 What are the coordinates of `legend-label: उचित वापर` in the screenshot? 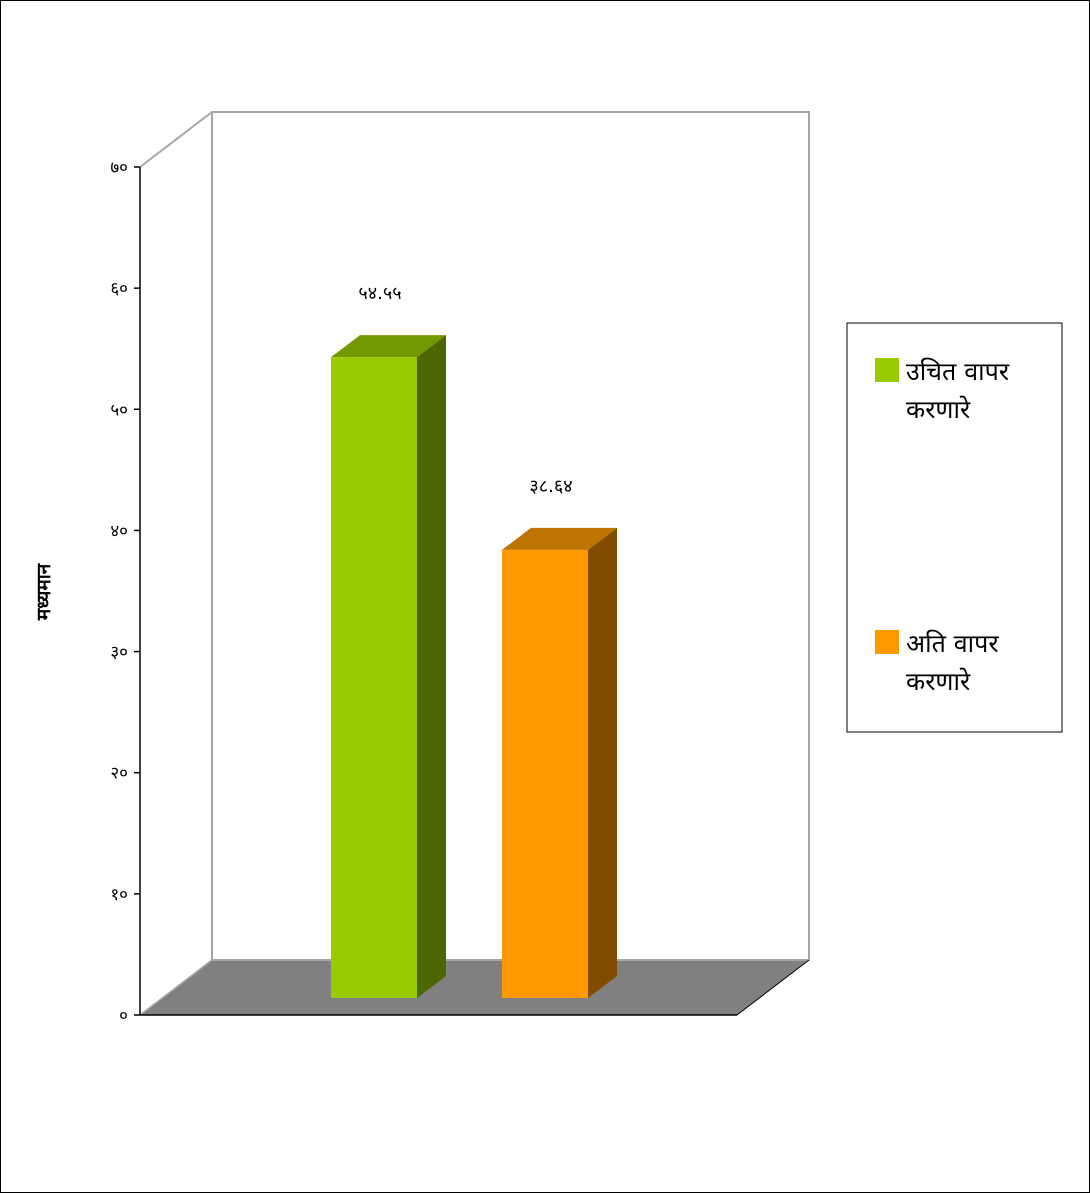 It's located at (958, 371).